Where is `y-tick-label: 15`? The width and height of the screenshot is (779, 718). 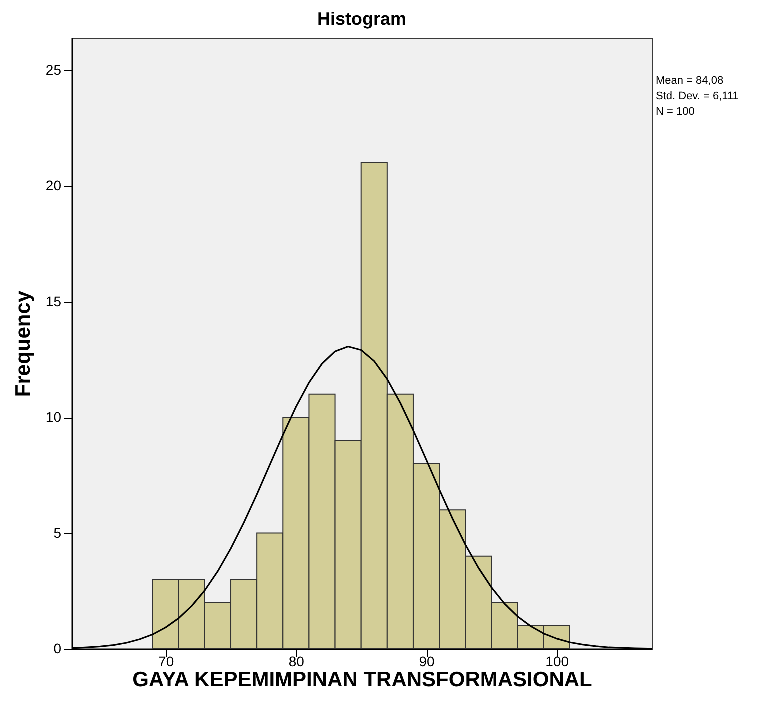 y-tick-label: 15 is located at coordinates (54, 301).